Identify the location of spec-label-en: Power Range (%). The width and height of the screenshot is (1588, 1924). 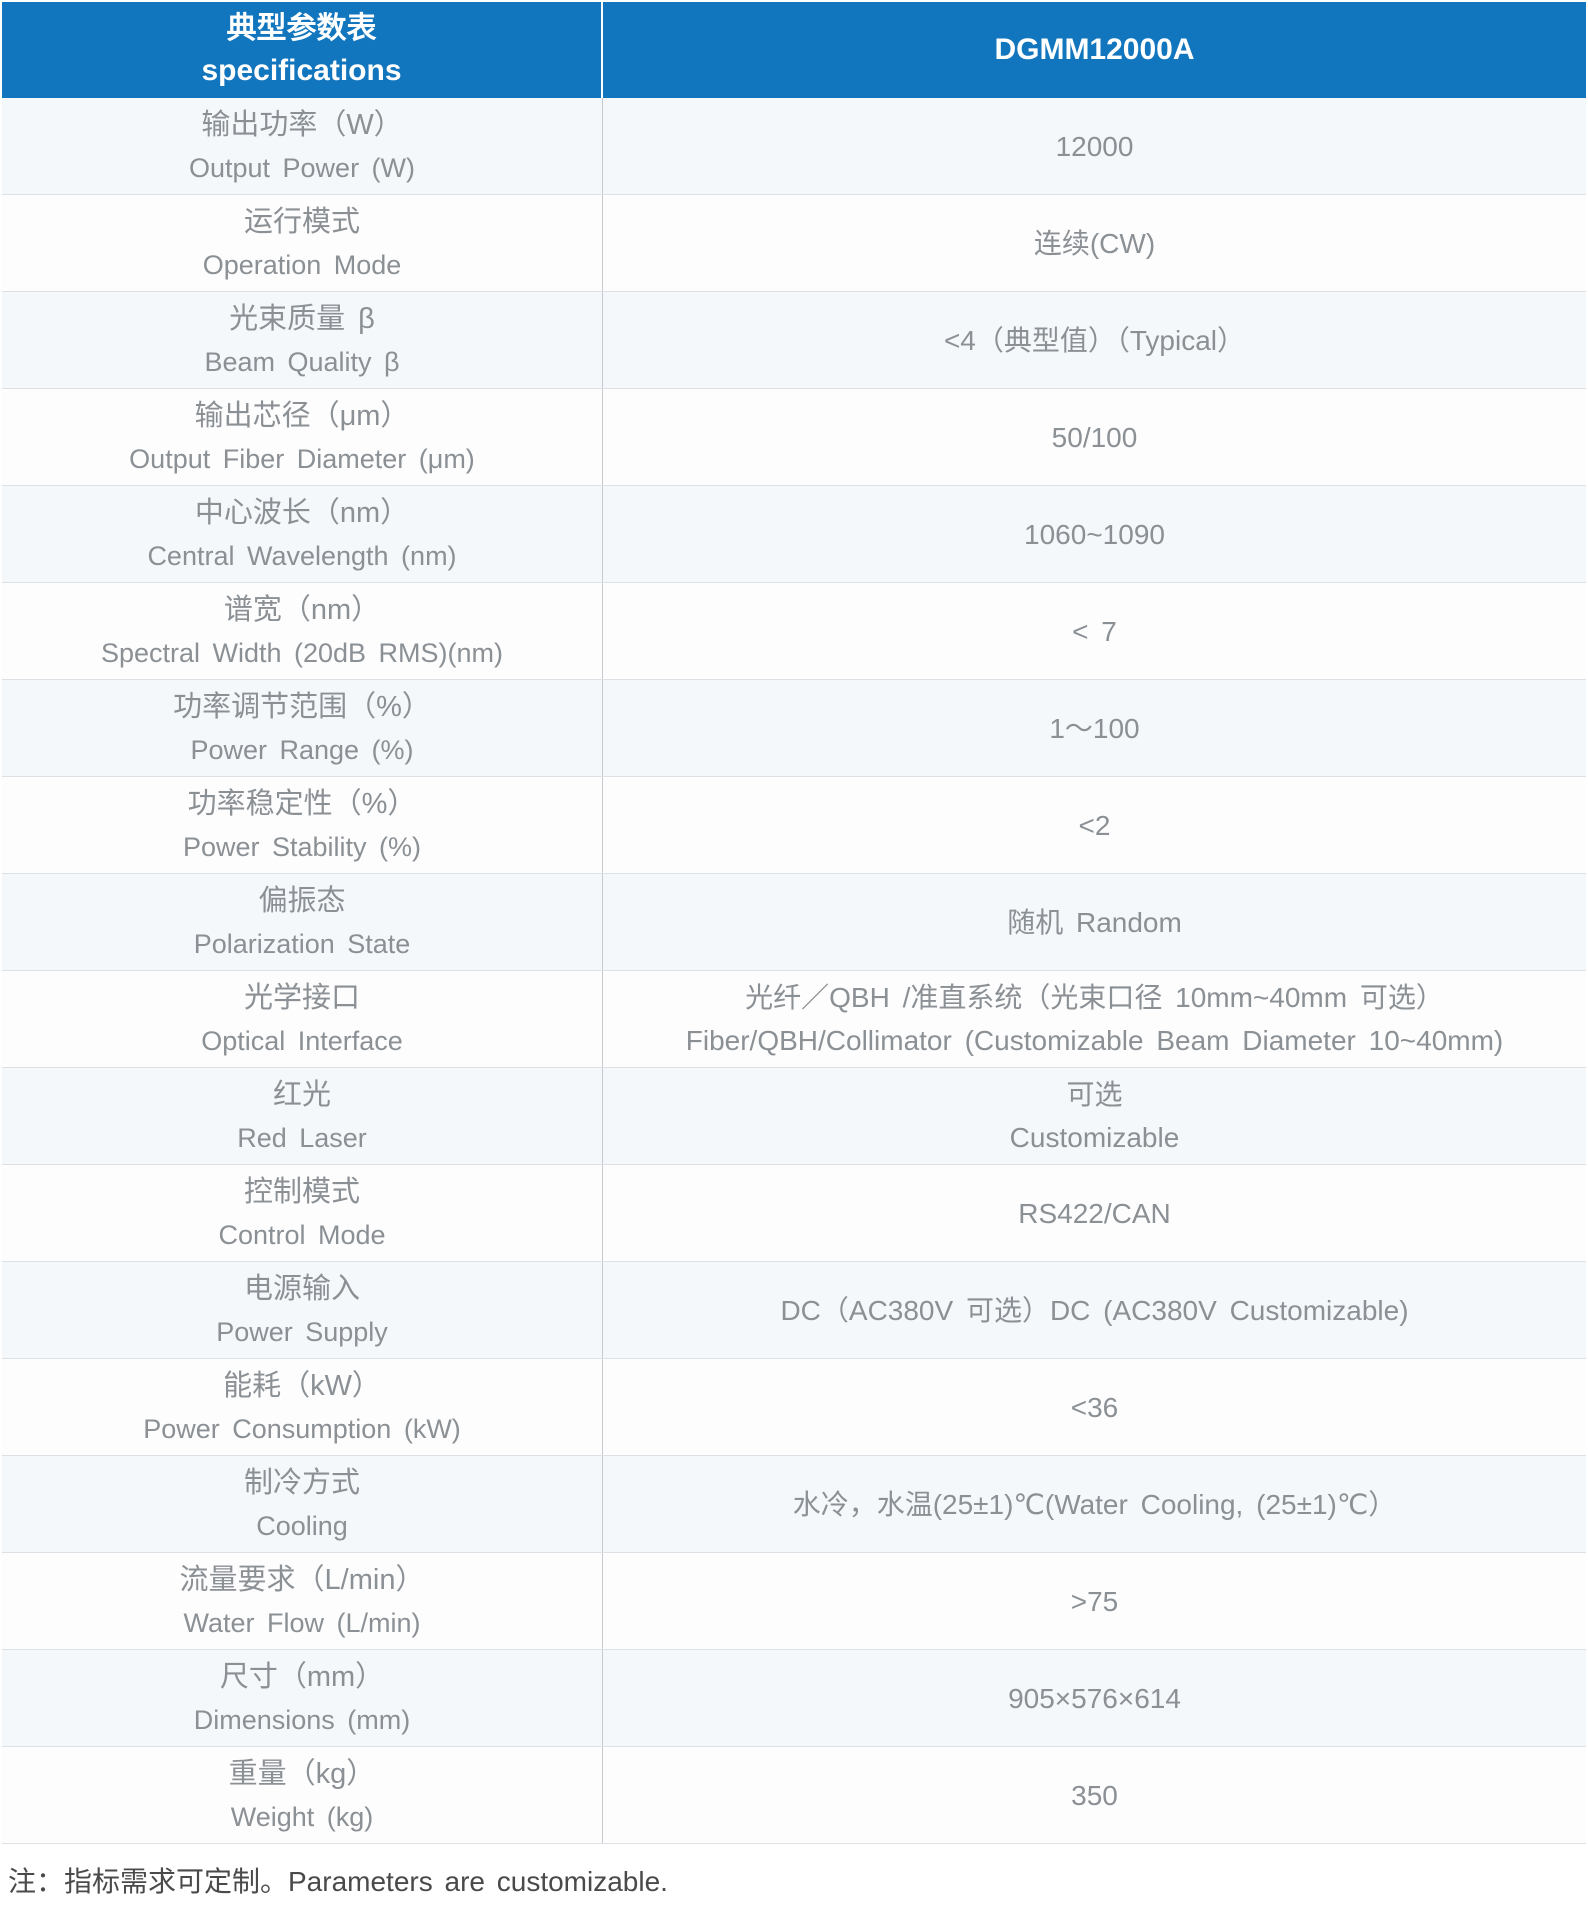
(302, 750).